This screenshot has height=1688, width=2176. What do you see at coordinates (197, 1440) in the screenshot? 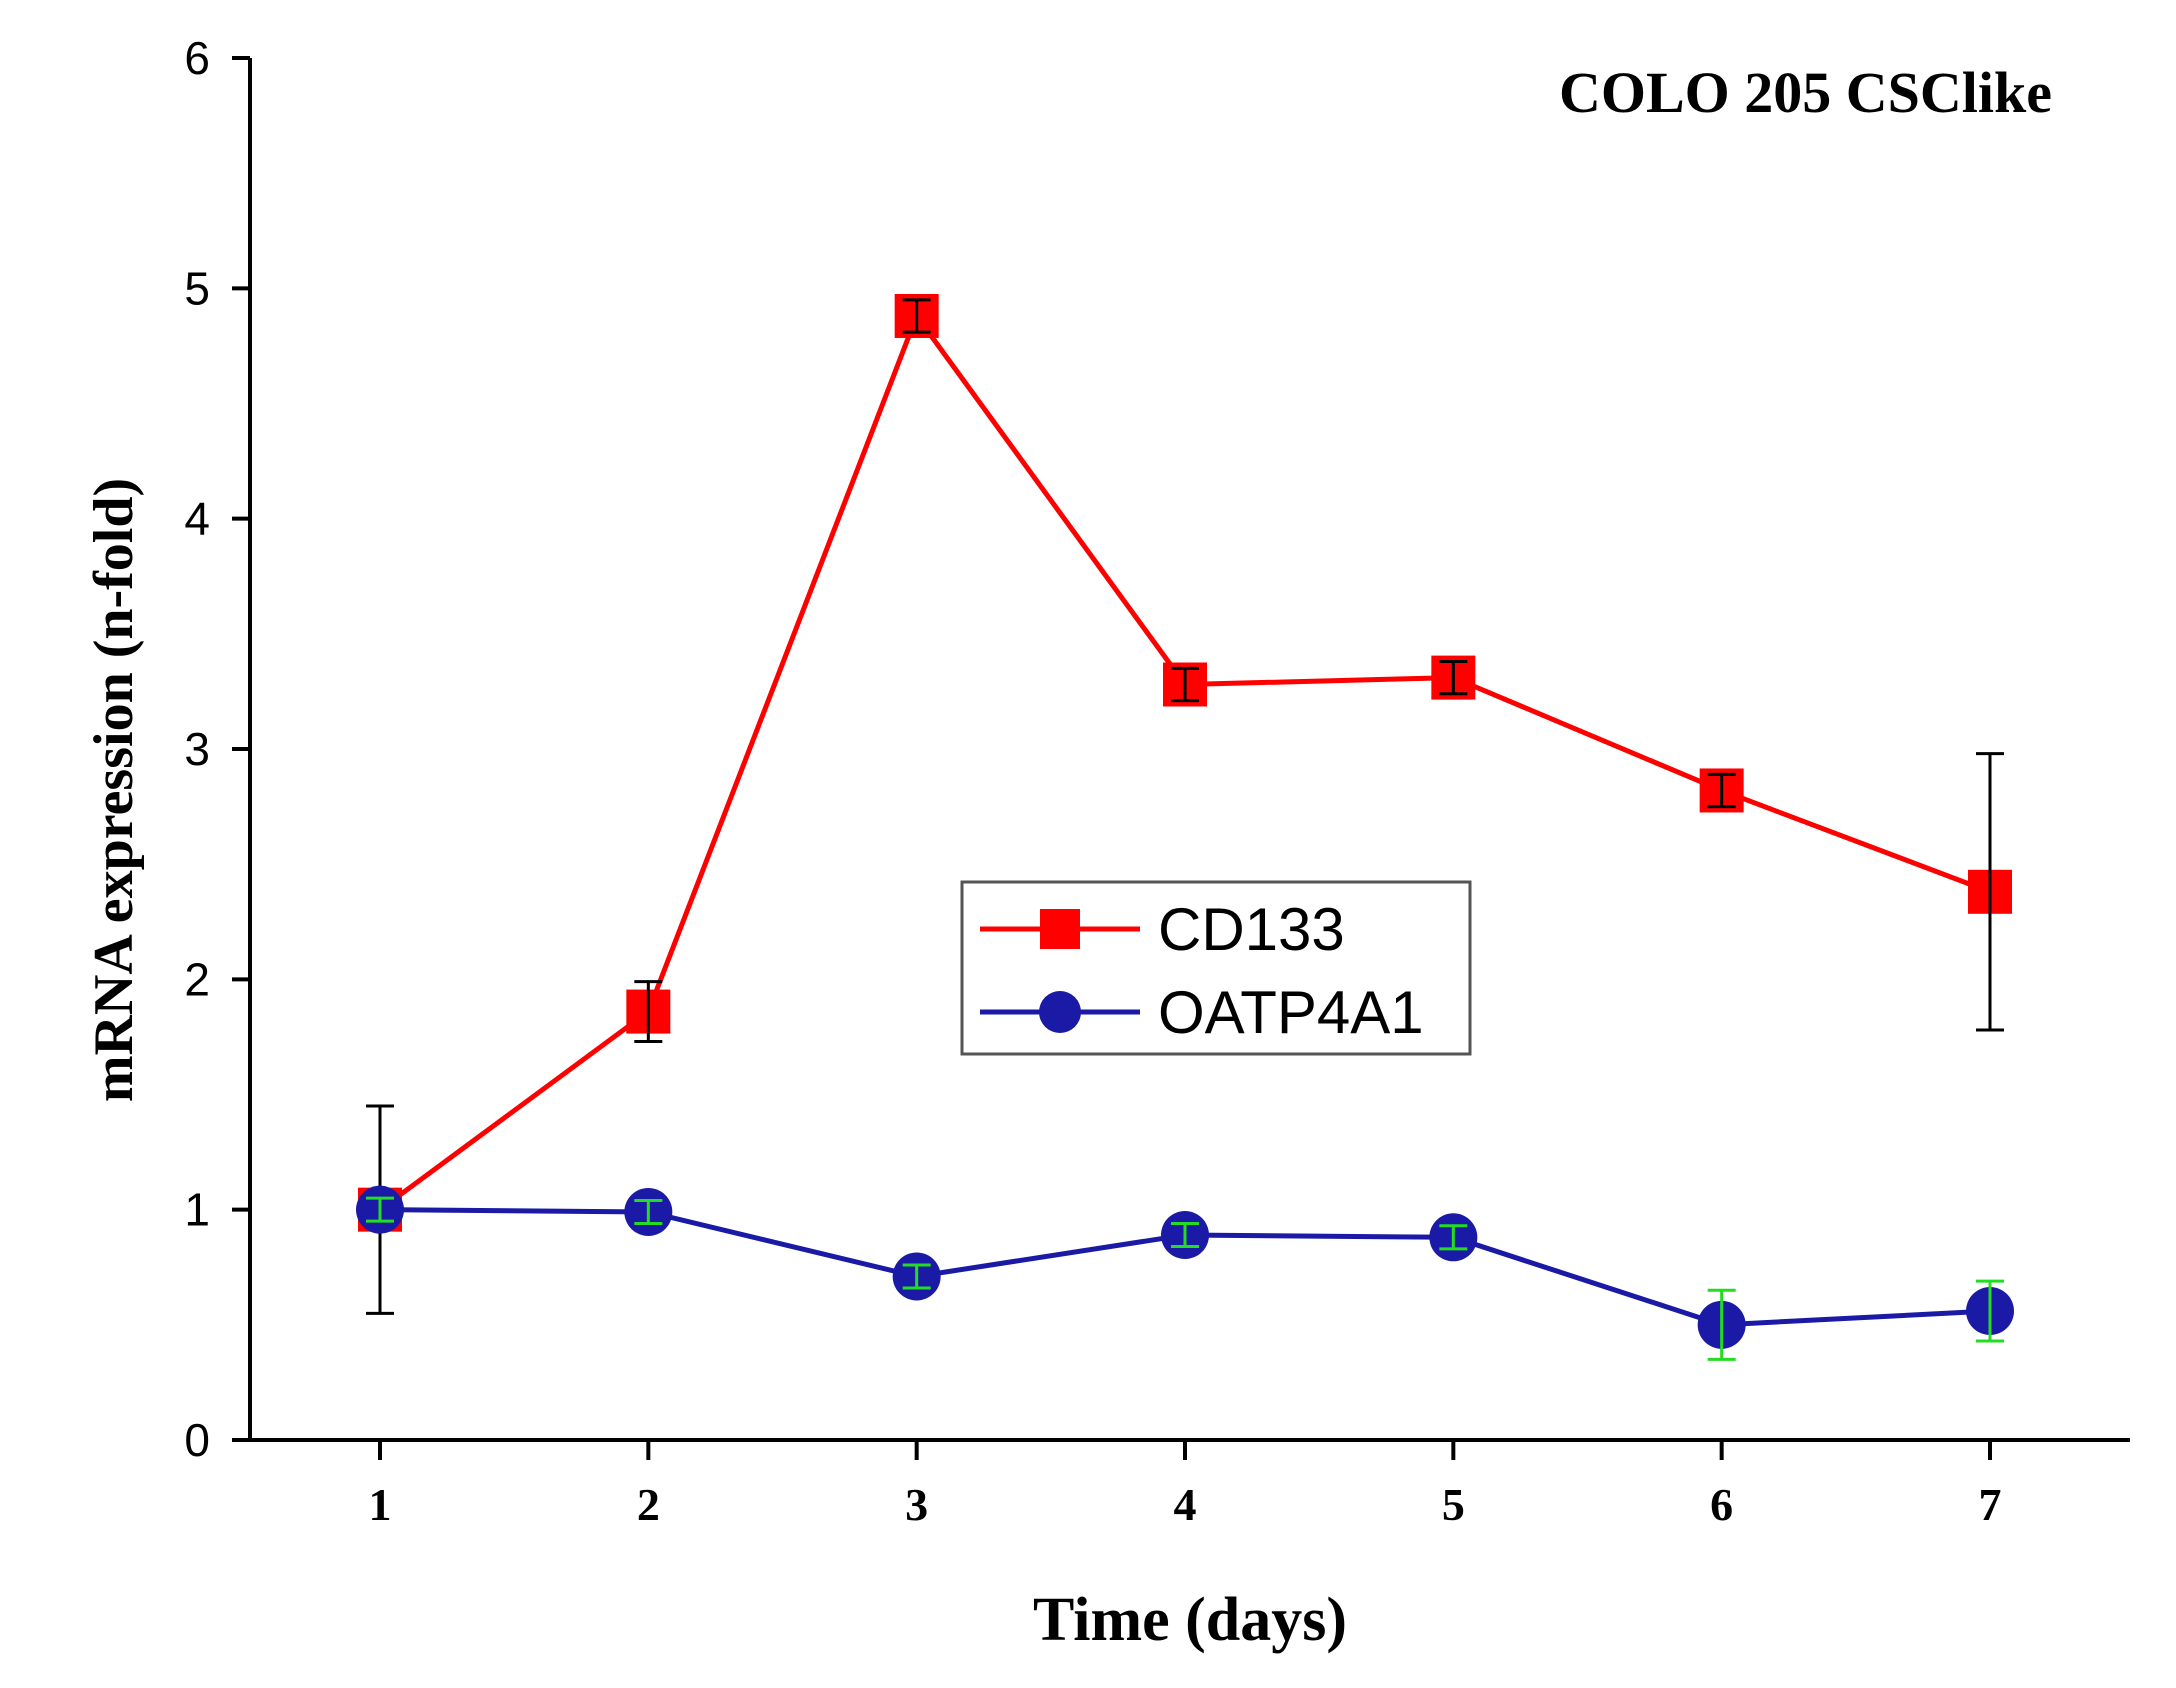
I see `y-tick-label: 0` at bounding box center [197, 1440].